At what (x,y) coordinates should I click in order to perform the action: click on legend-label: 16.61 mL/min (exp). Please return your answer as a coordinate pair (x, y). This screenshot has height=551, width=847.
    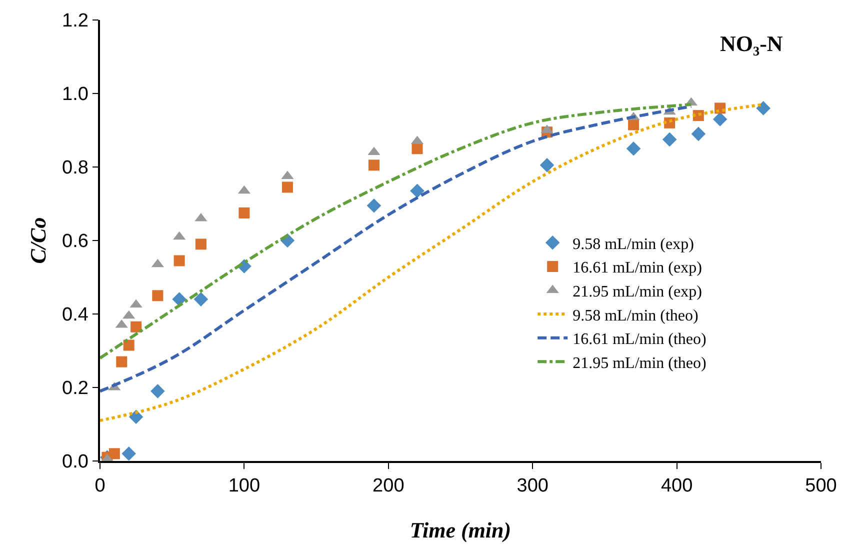
    Looking at the image, I should click on (637, 268).